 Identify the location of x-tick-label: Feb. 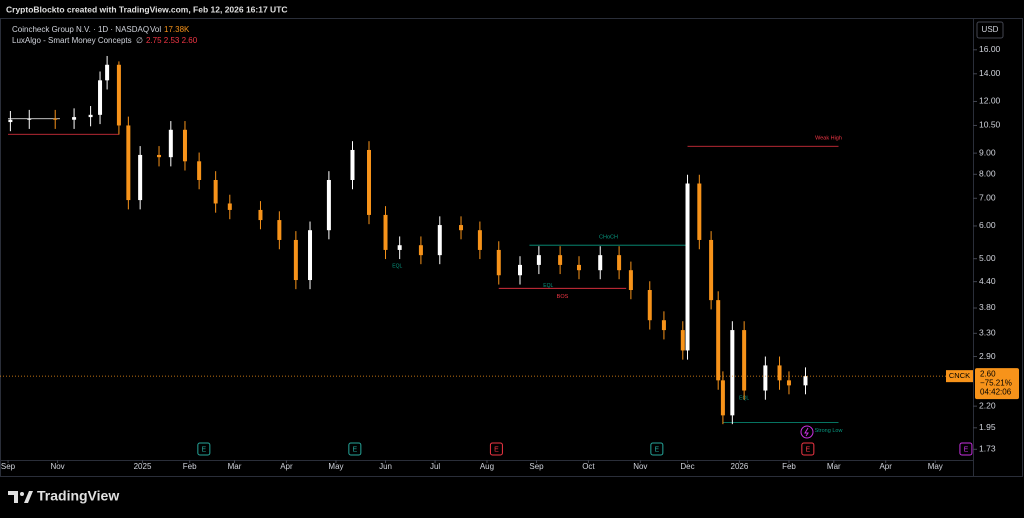
(190, 466).